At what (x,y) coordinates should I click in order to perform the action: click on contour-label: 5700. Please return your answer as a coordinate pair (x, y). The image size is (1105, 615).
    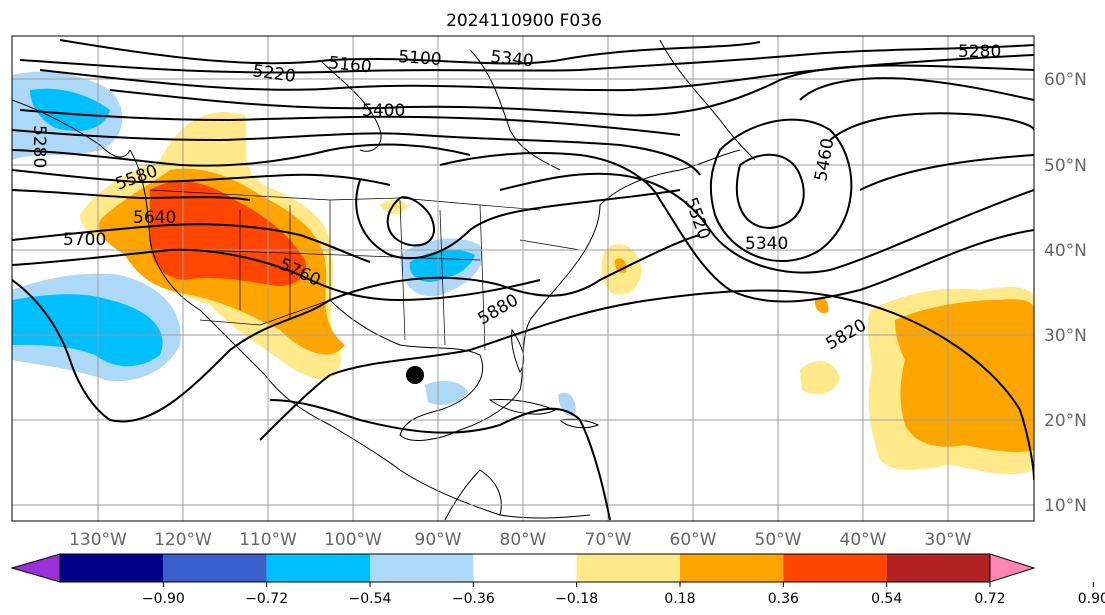
    Looking at the image, I should click on (84, 240).